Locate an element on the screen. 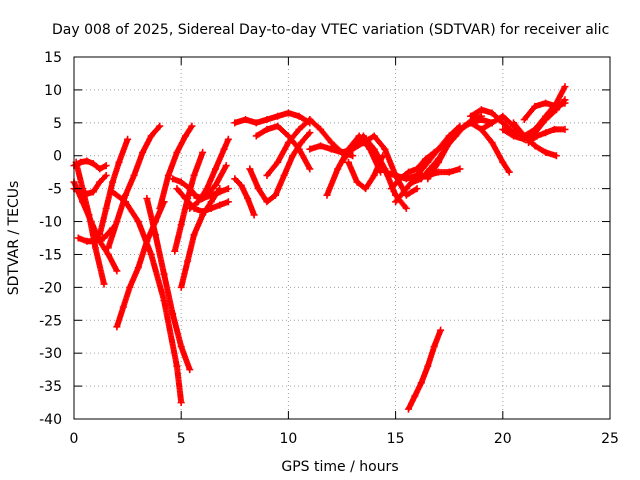 The image size is (640, 480). x-tick-label: 10 is located at coordinates (288, 439).